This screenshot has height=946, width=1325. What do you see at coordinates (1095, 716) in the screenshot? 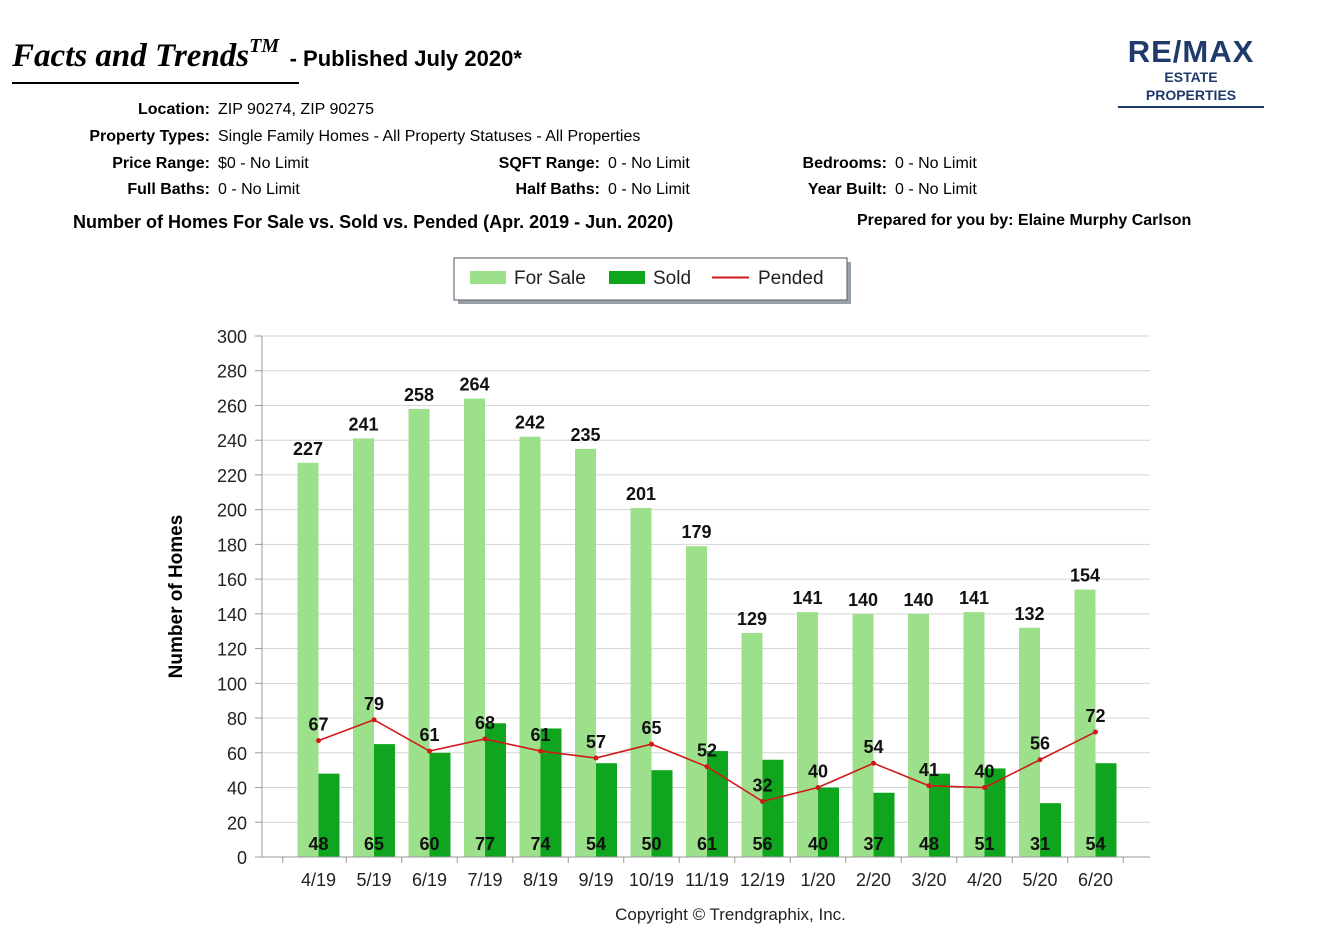
I see `pended-value-label: 72` at bounding box center [1095, 716].